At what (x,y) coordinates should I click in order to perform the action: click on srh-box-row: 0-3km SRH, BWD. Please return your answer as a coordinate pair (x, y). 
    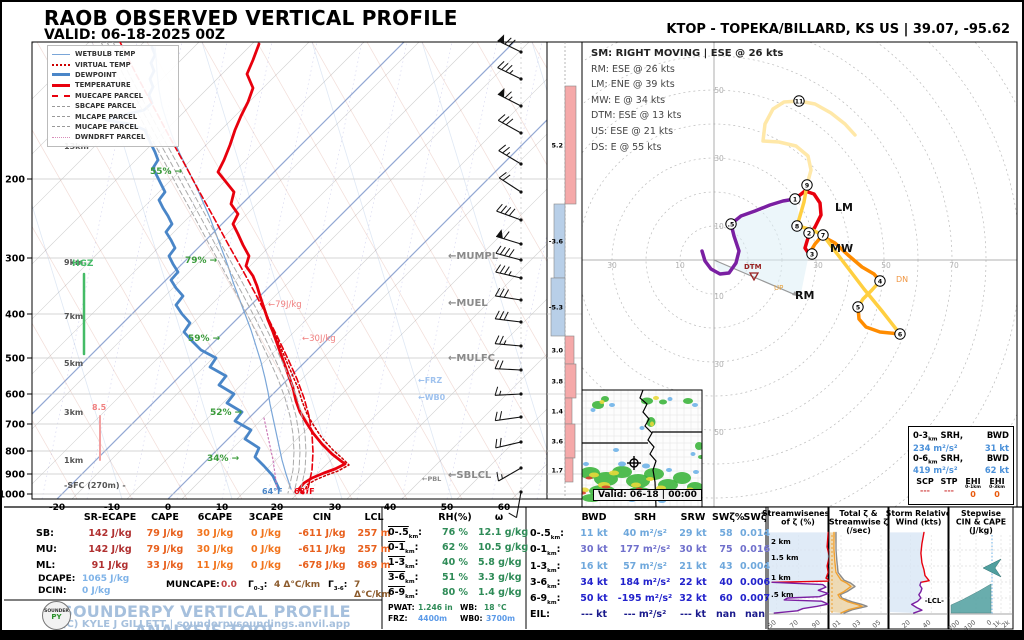
    Looking at the image, I should click on (961, 436).